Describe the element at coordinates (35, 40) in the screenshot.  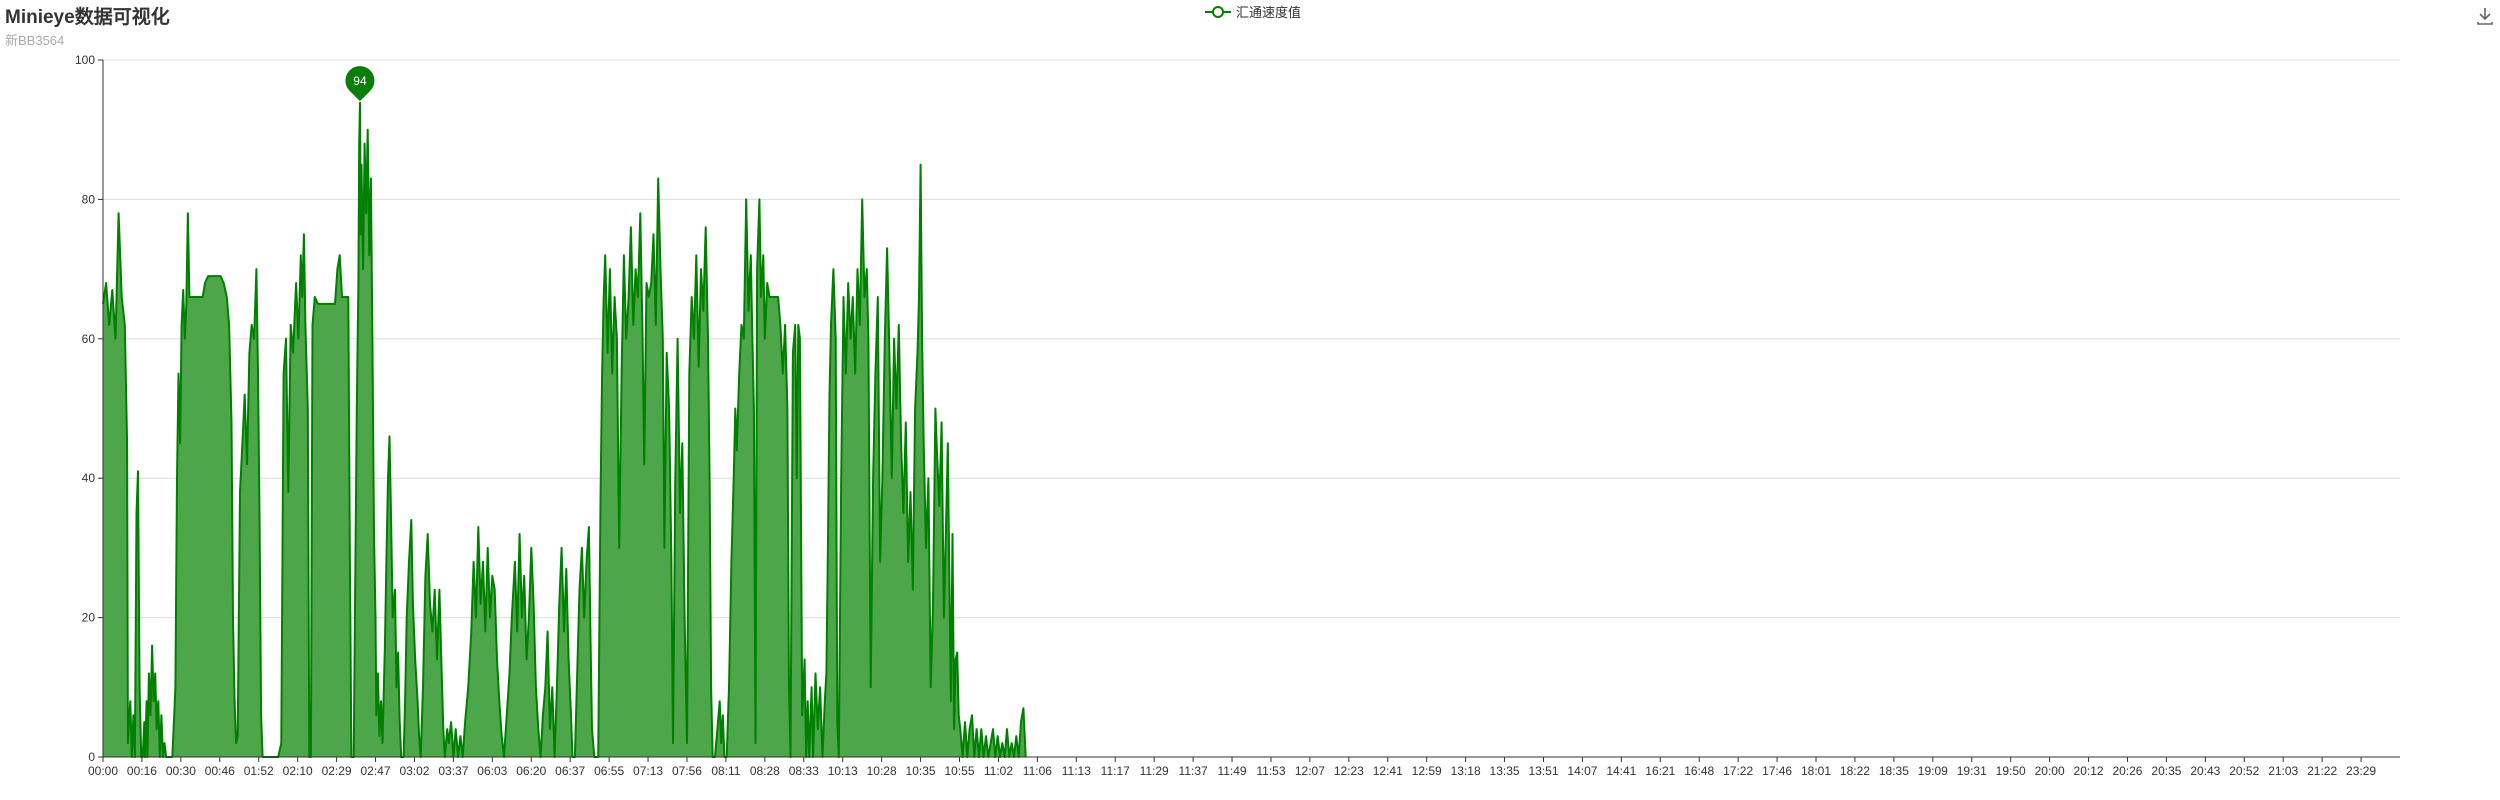
I see `page-subtitle: 新BB3564` at that location.